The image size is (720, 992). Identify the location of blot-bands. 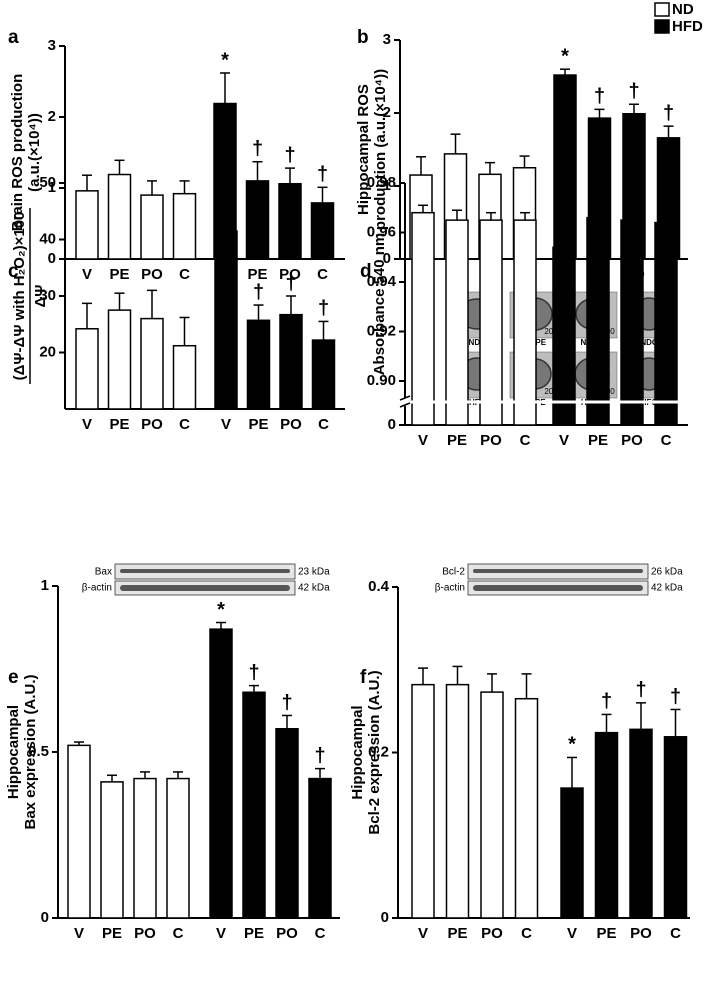
(381, 580).